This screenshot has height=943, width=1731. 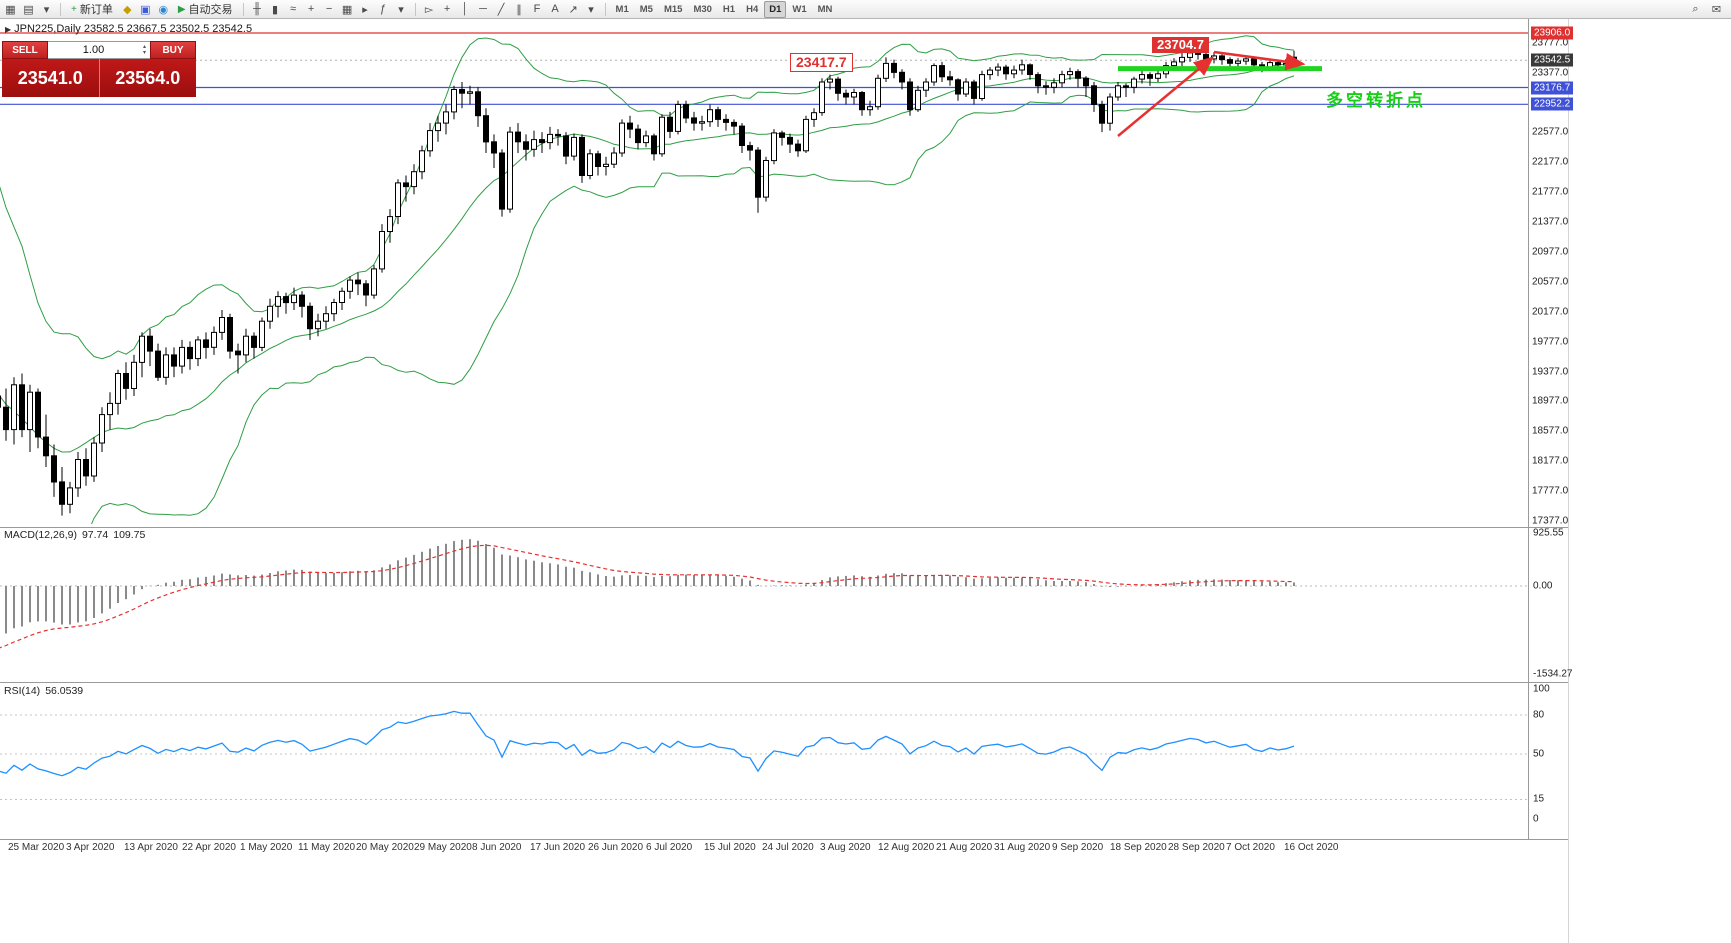 I want to click on cursor-icon: ▻, so click(x=429, y=9).